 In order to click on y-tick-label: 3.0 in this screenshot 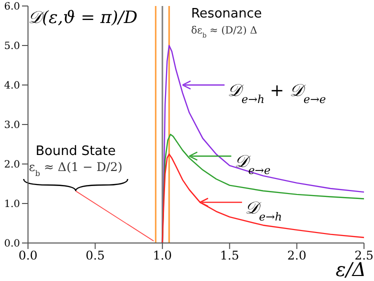, I will do `click(12, 126)`.